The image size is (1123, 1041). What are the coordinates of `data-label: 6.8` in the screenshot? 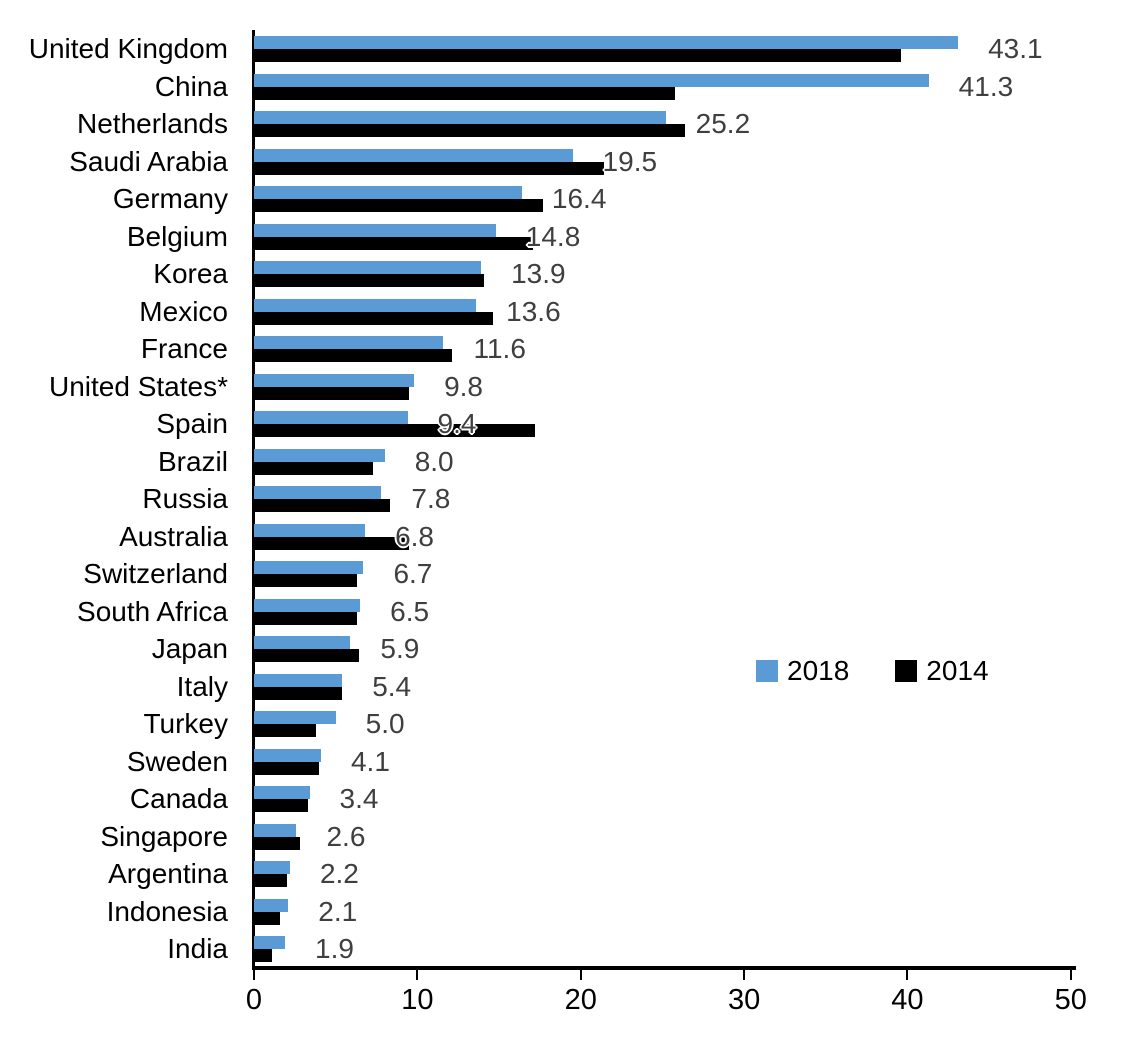 It's located at (415, 536).